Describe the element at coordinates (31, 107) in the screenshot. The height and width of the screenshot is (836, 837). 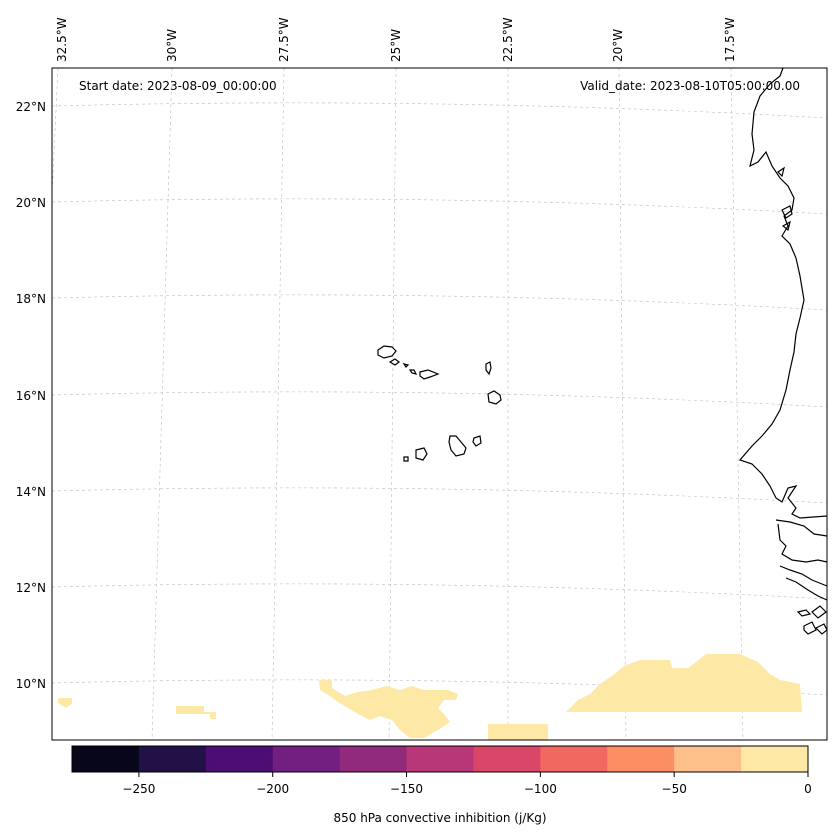
I see `lat-label-22n: 22°N` at that location.